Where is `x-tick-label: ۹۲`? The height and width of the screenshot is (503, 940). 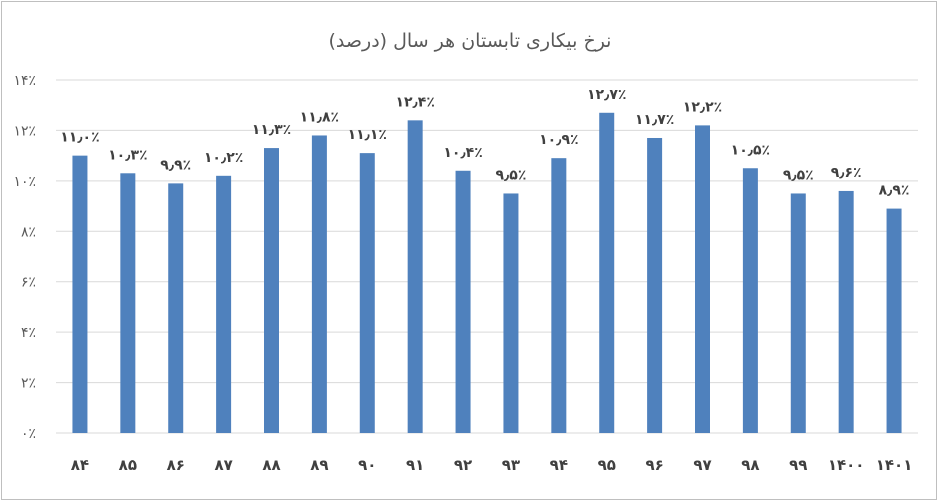
x-tick-label: ۹۲ is located at coordinates (463, 465).